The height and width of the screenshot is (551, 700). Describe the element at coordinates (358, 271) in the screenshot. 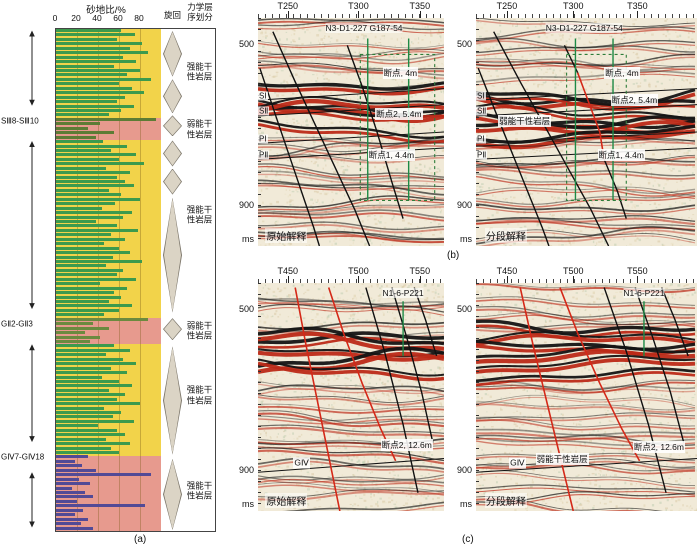

I see `trace-tick-label: T500` at that location.